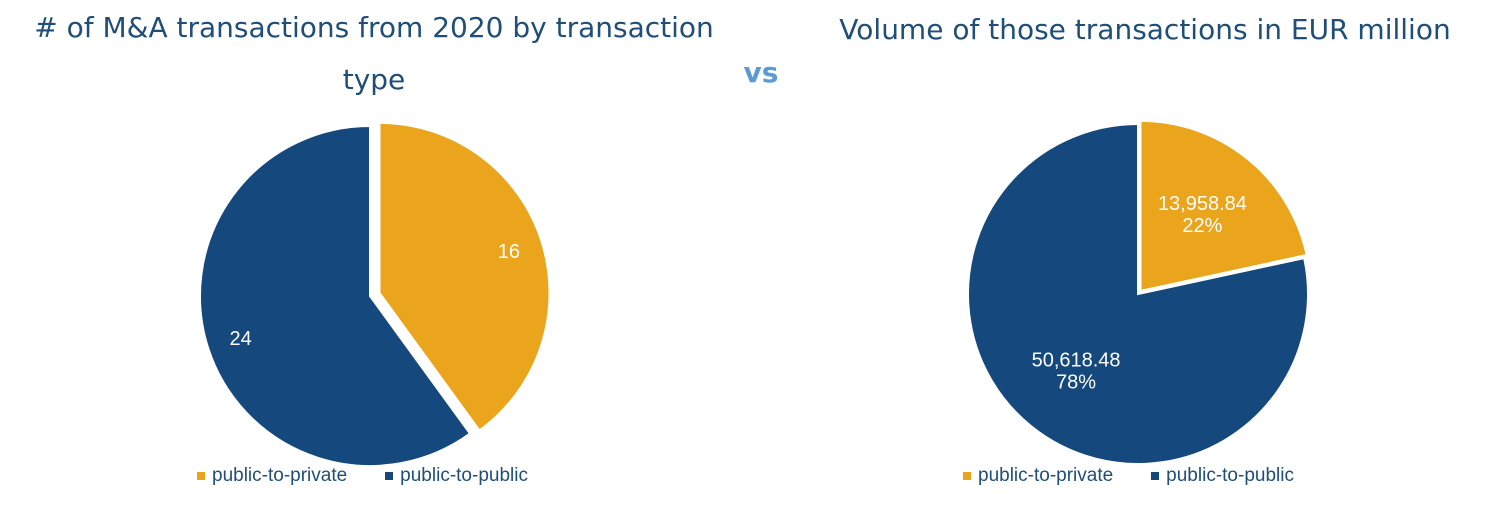  I want to click on data-label-public-to-private: 16, so click(509, 252).